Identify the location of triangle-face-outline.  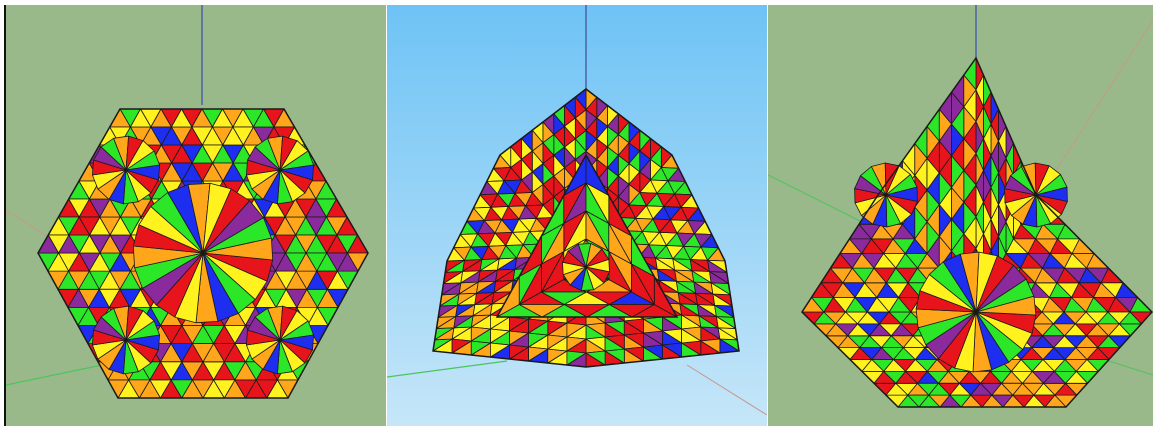
(587, 235).